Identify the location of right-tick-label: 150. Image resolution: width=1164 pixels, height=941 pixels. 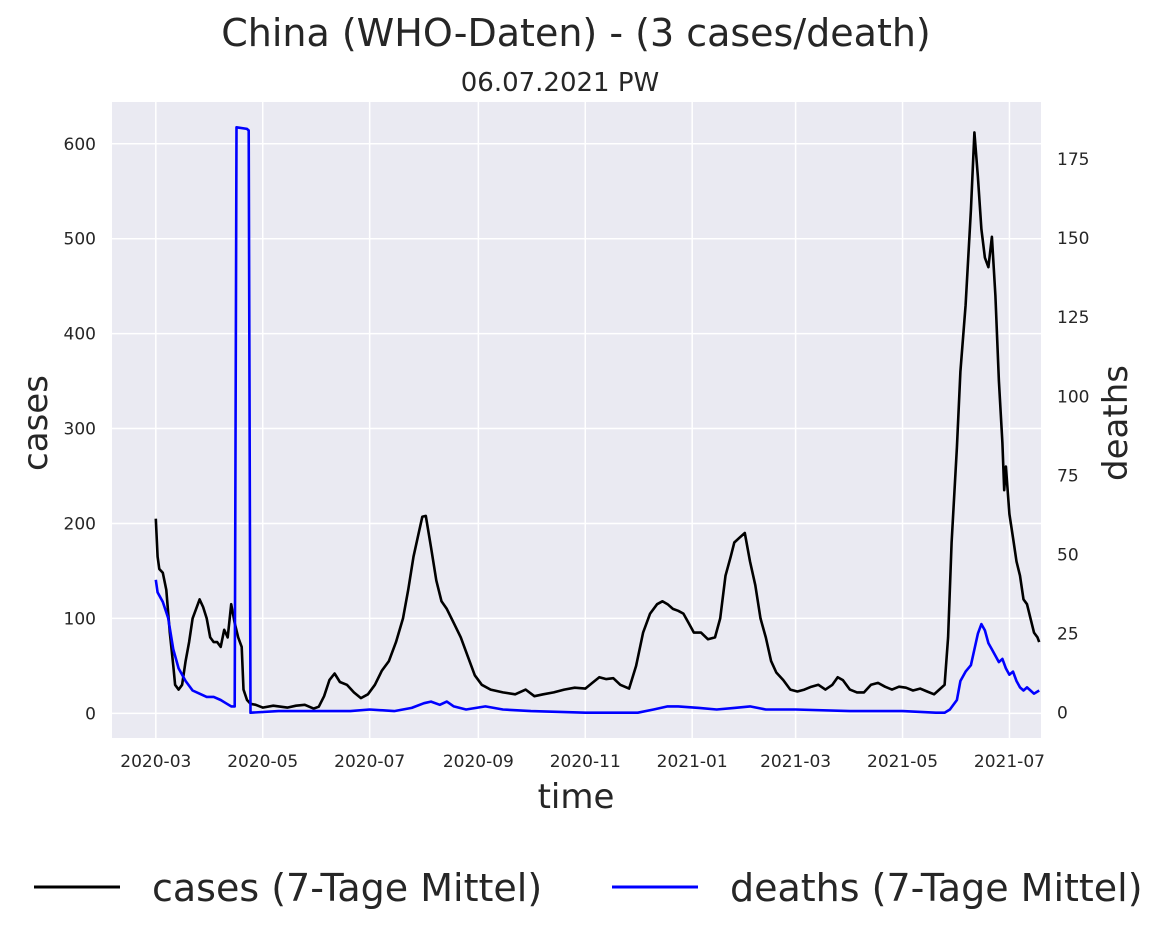
(1073, 239).